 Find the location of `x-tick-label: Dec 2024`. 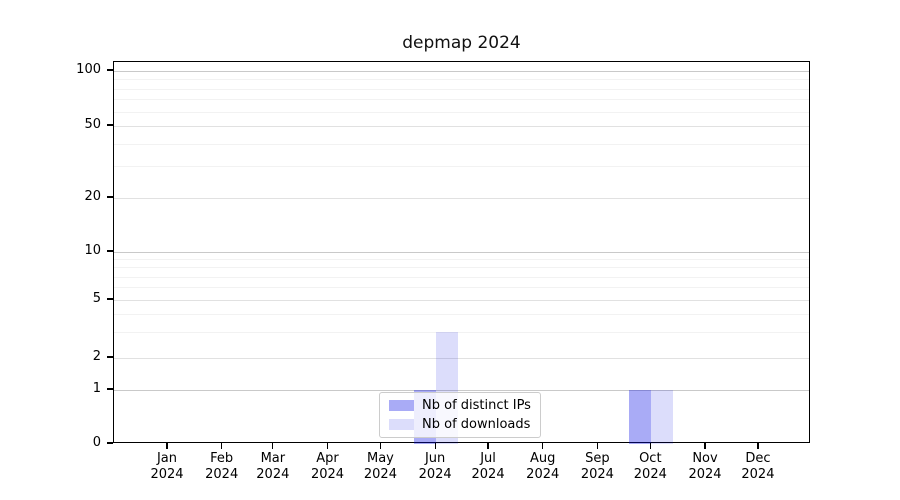

x-tick-label: Dec 2024 is located at coordinates (758, 466).